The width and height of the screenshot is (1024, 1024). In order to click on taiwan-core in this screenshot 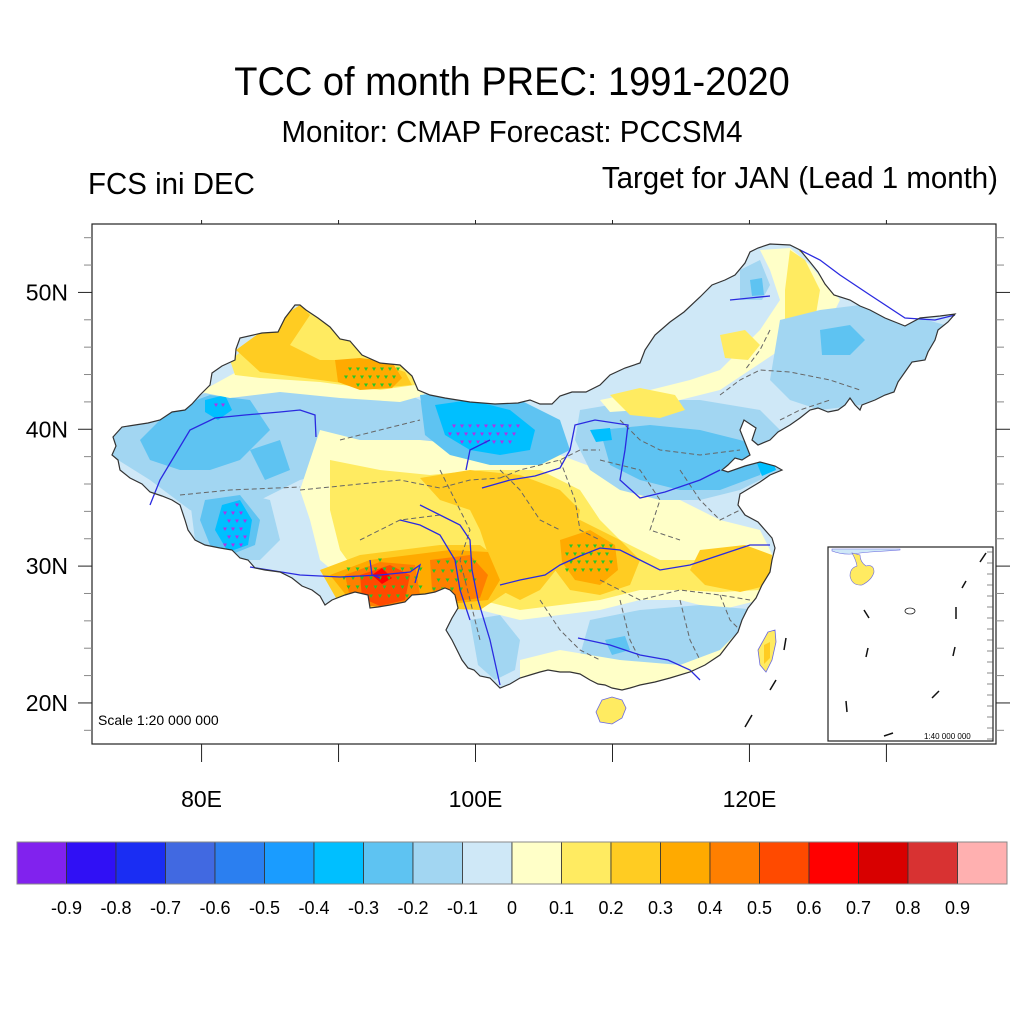, I will do `click(767, 653)`.